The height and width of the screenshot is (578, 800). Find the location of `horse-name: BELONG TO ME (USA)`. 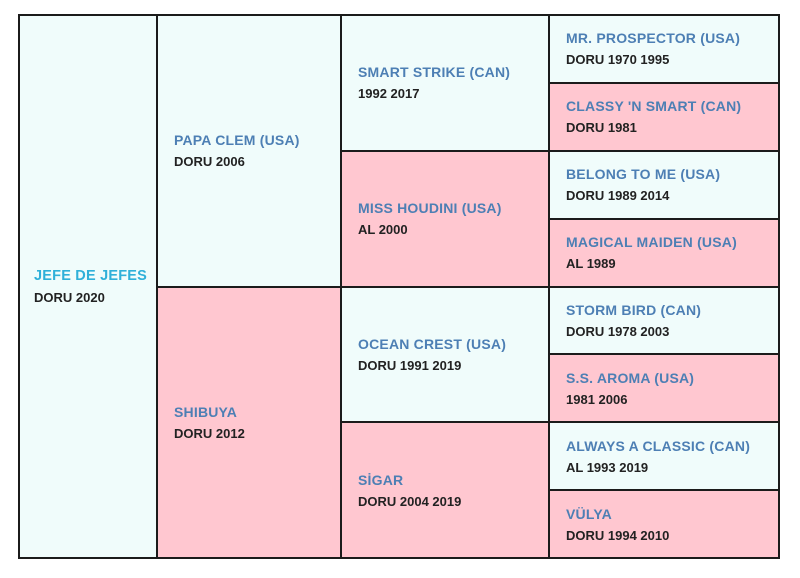

horse-name: BELONG TO ME (USA) is located at coordinates (643, 174).